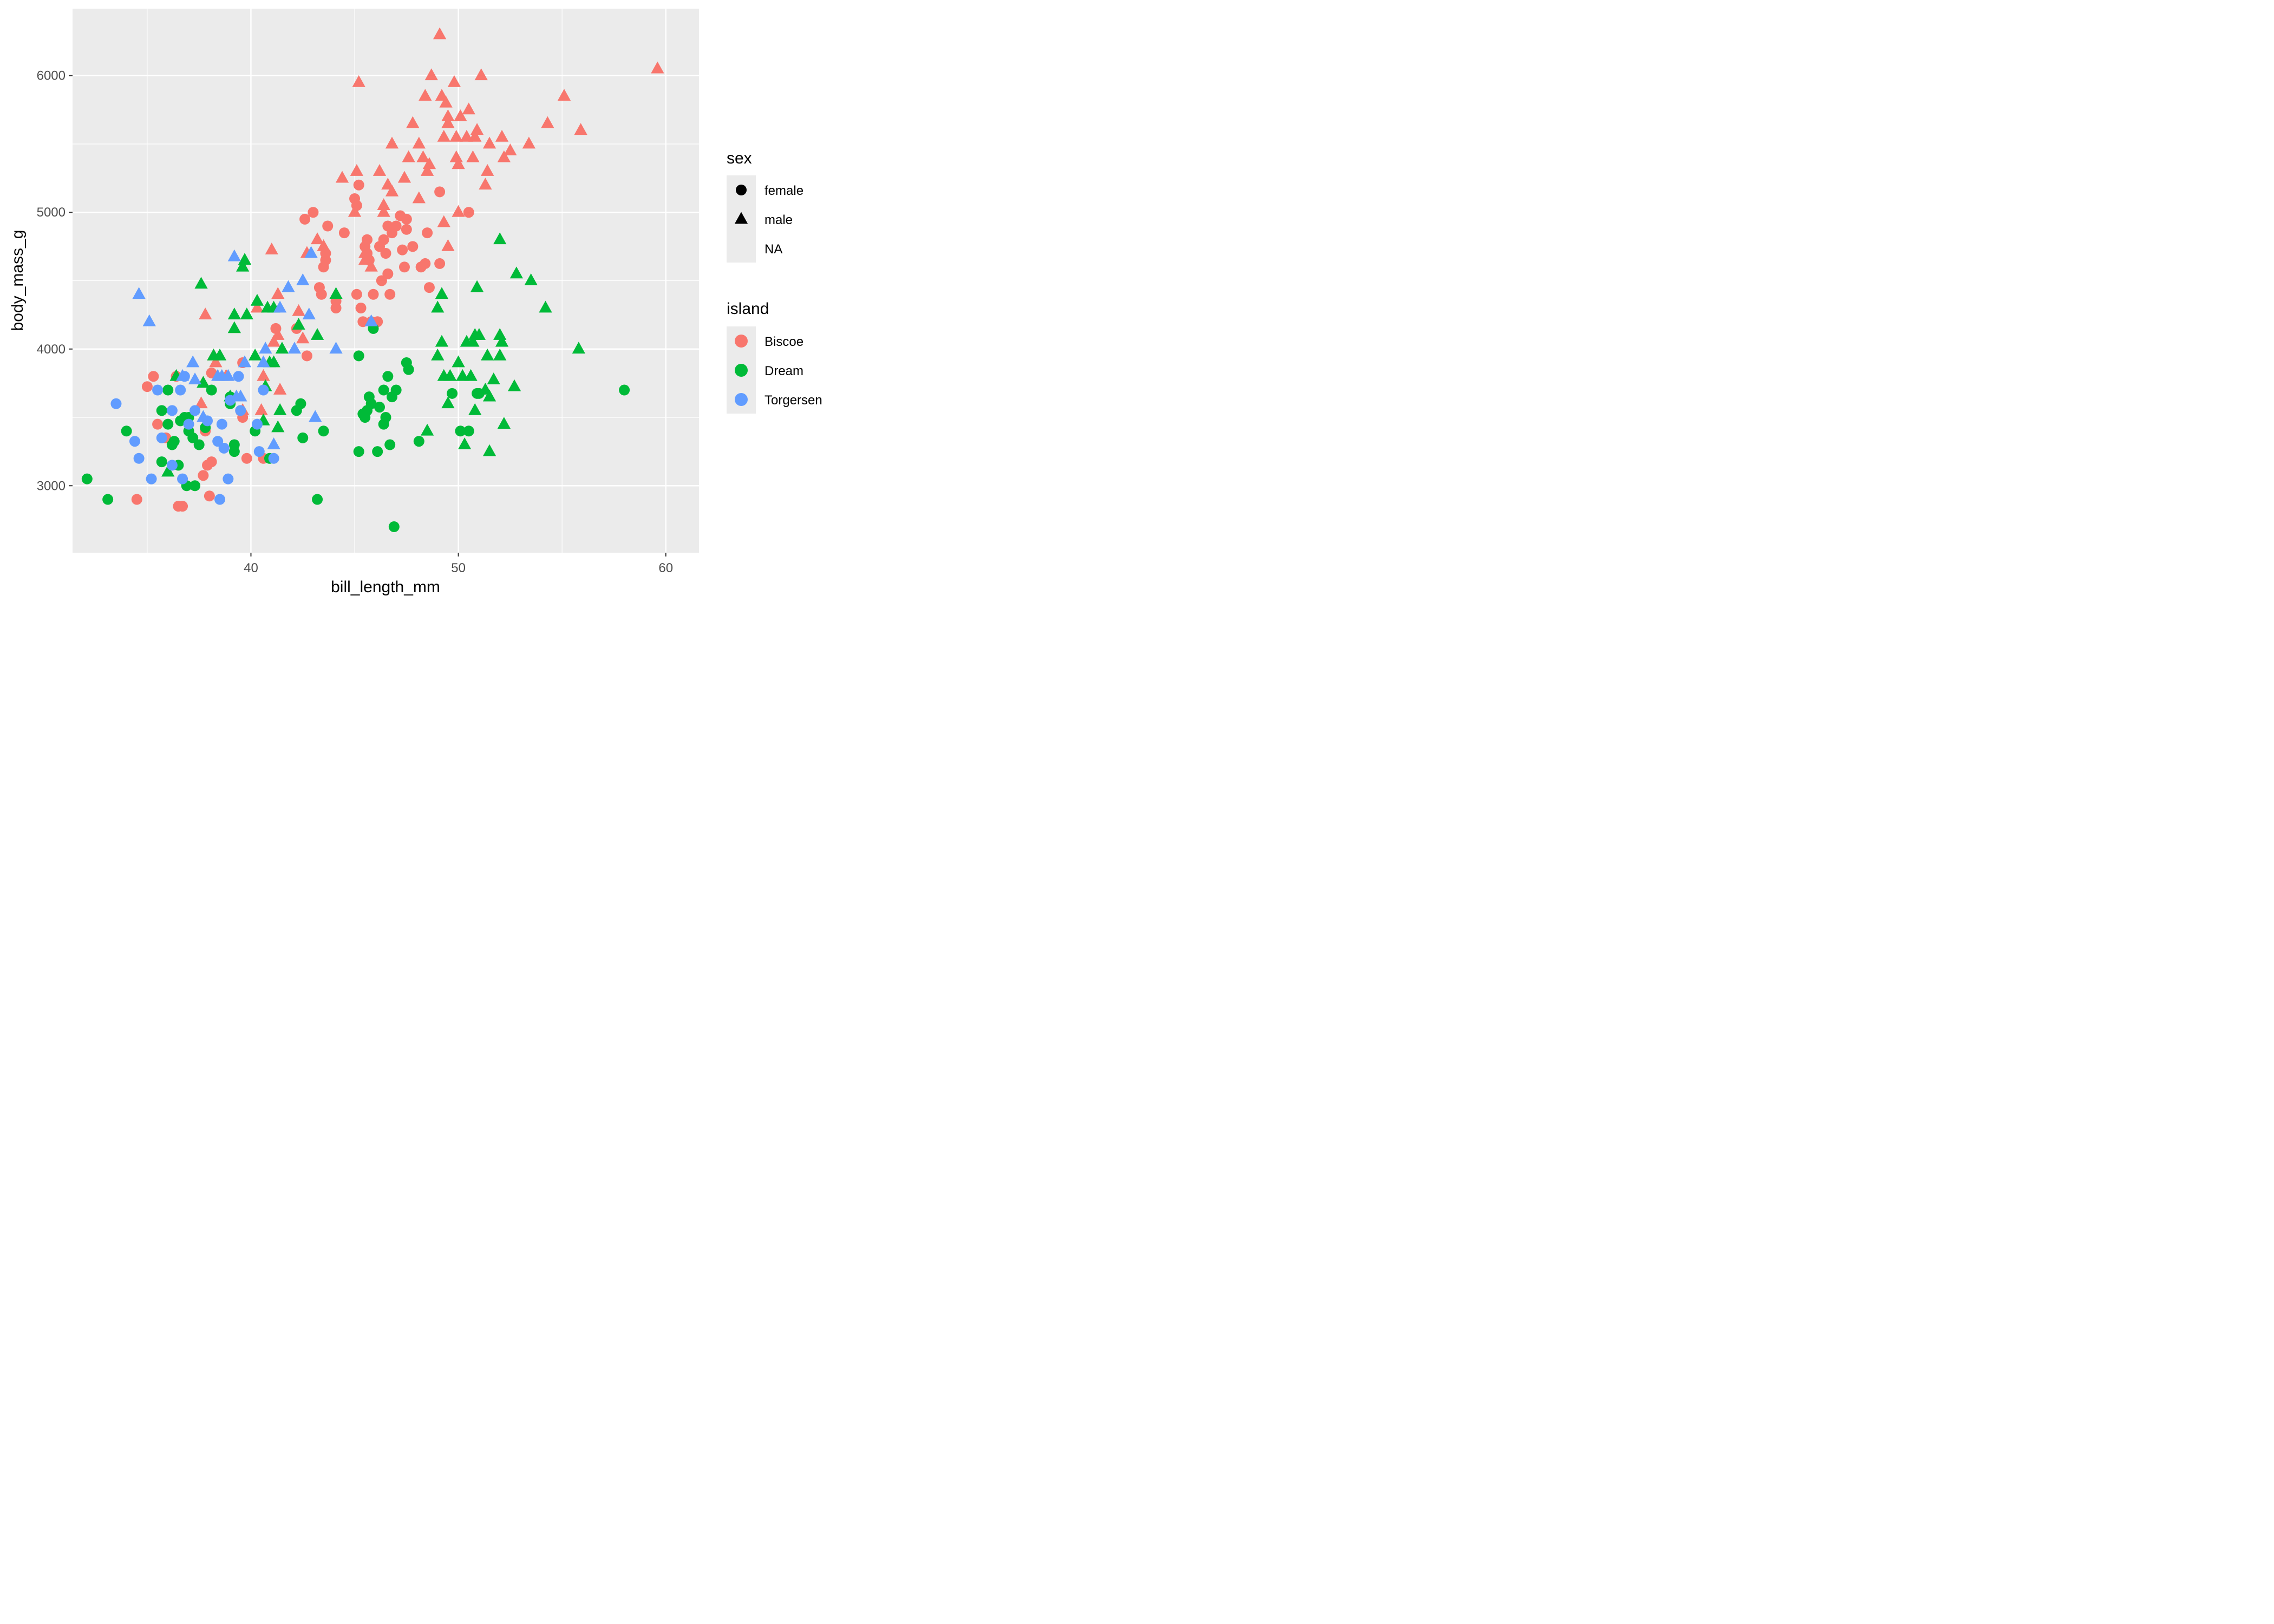 Image resolution: width=2274 pixels, height=1624 pixels. I want to click on legend-label-biscoe: Biscoe, so click(784, 342).